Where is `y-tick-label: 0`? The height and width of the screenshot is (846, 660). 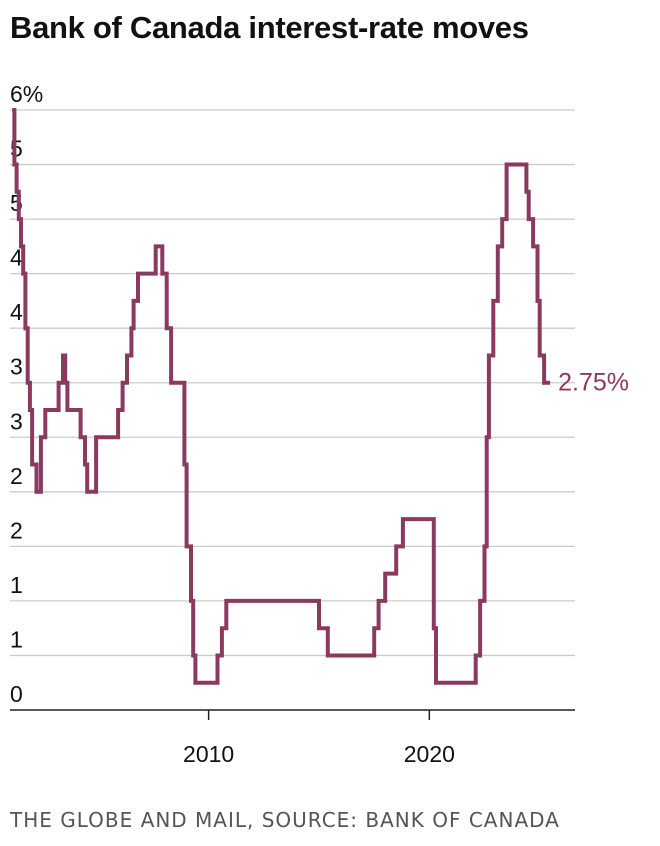 y-tick-label: 0 is located at coordinates (16, 694).